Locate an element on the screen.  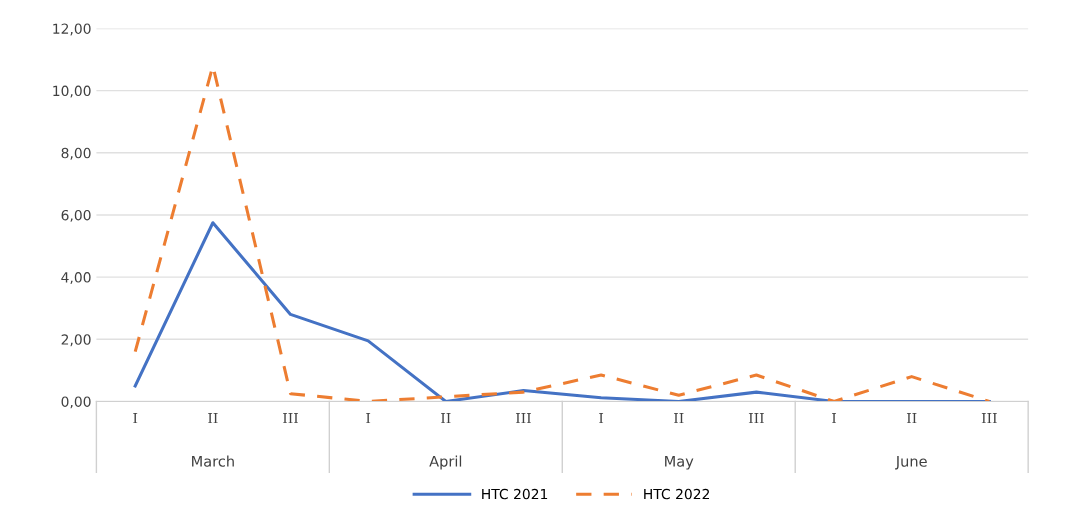
y-tick-label: 12,00 is located at coordinates (72, 29).